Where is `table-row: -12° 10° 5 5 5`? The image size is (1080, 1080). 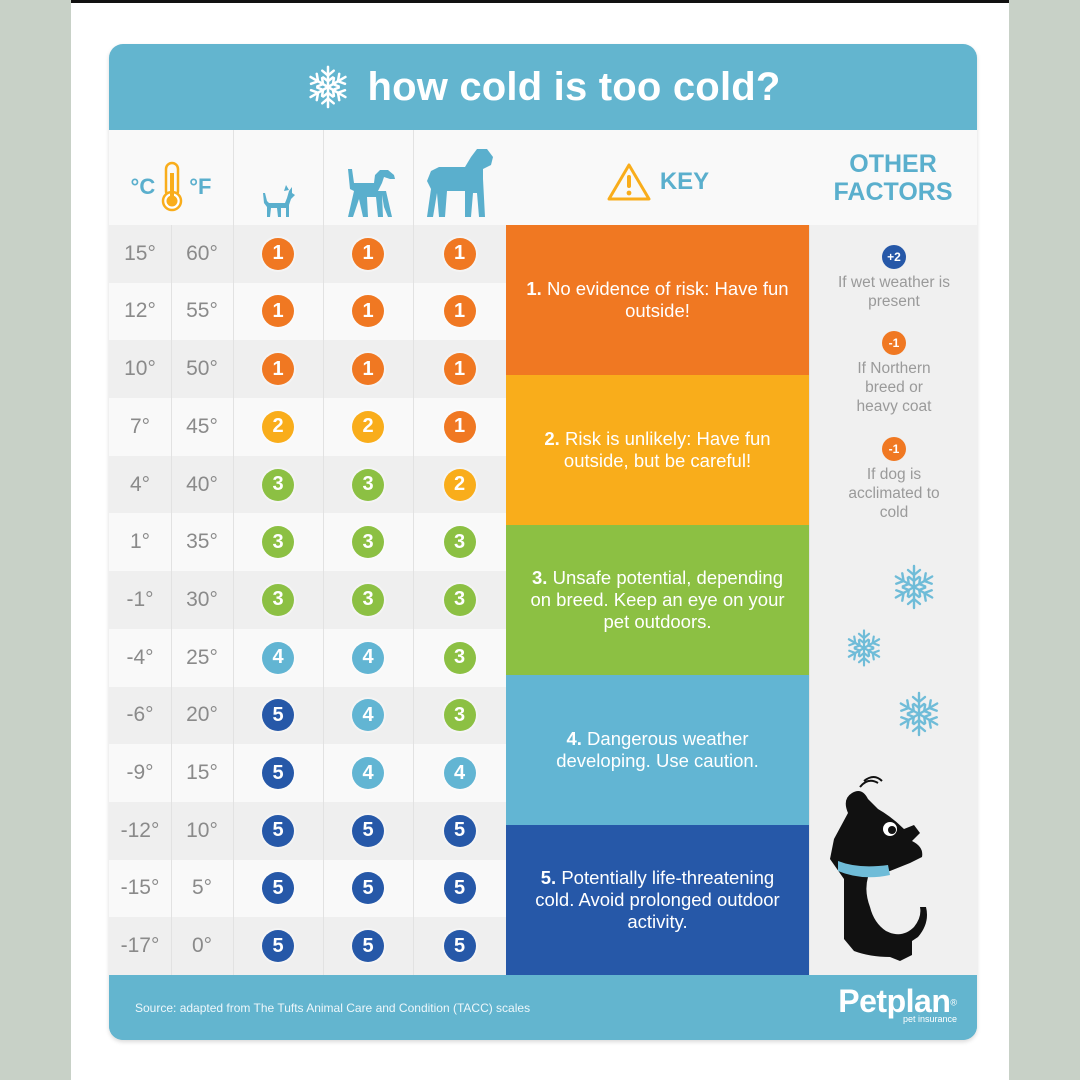
table-row: -12° 10° 5 5 5 is located at coordinates (307, 831).